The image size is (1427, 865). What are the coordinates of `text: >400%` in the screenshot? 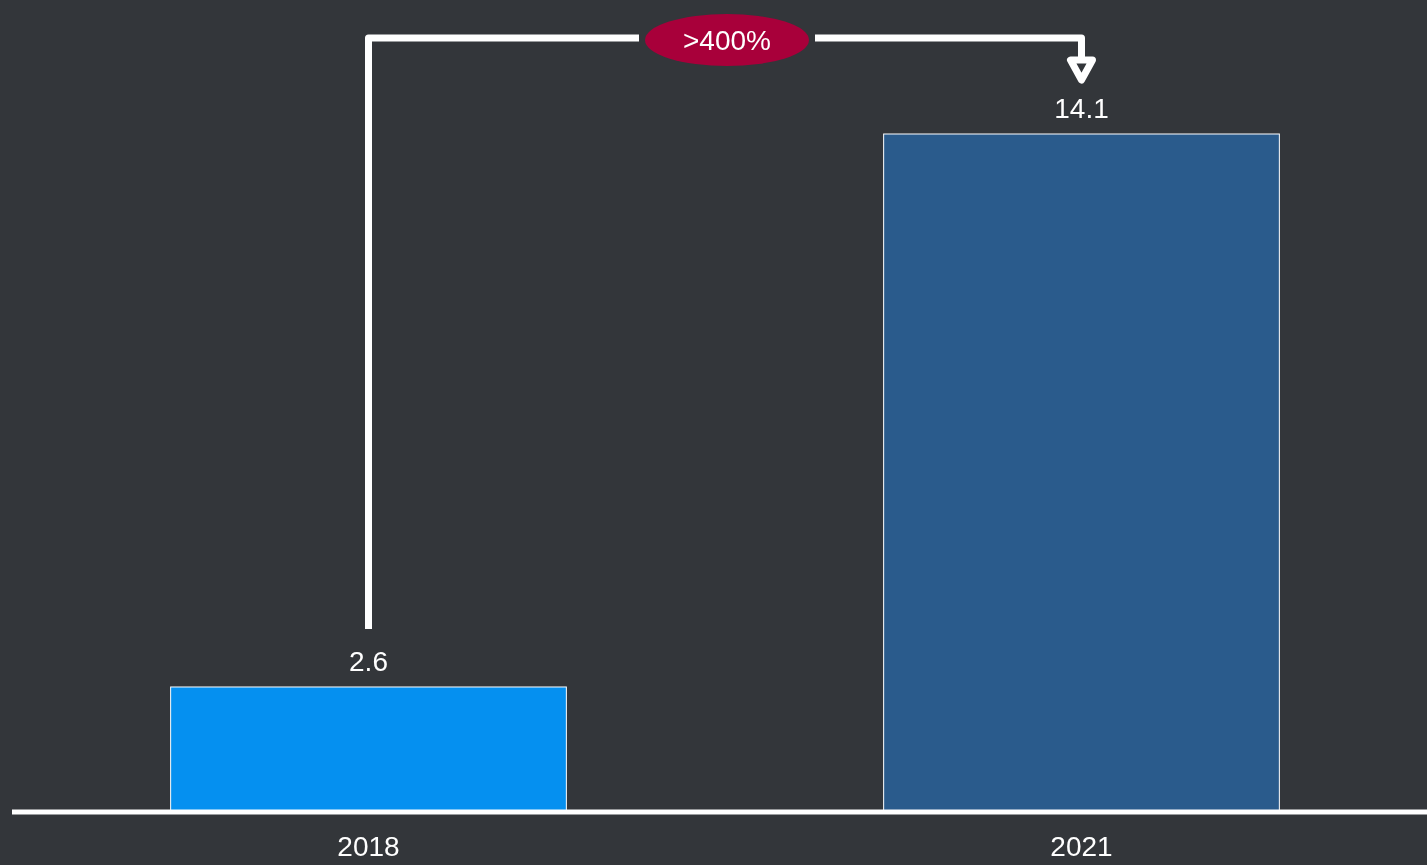 It's located at (727, 40).